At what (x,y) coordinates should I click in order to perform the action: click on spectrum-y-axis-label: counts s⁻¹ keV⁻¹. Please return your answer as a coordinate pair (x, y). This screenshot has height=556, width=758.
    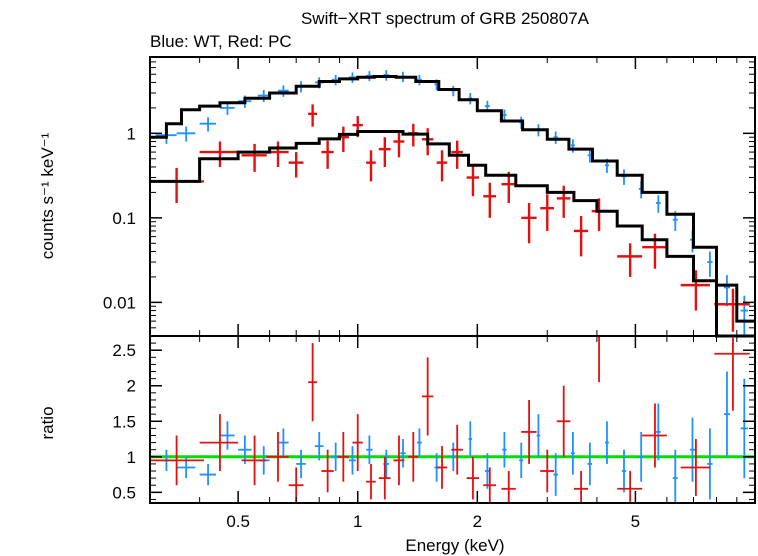
    Looking at the image, I should click on (47, 195).